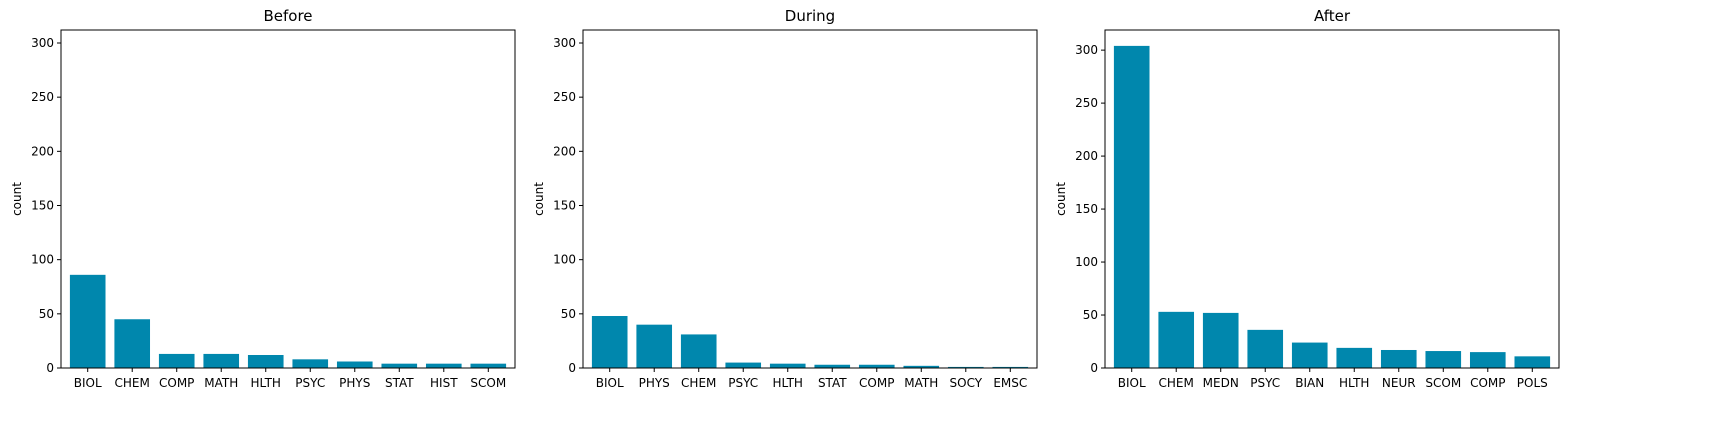  What do you see at coordinates (1398, 358) in the screenshot?
I see `bar-neur` at bounding box center [1398, 358].